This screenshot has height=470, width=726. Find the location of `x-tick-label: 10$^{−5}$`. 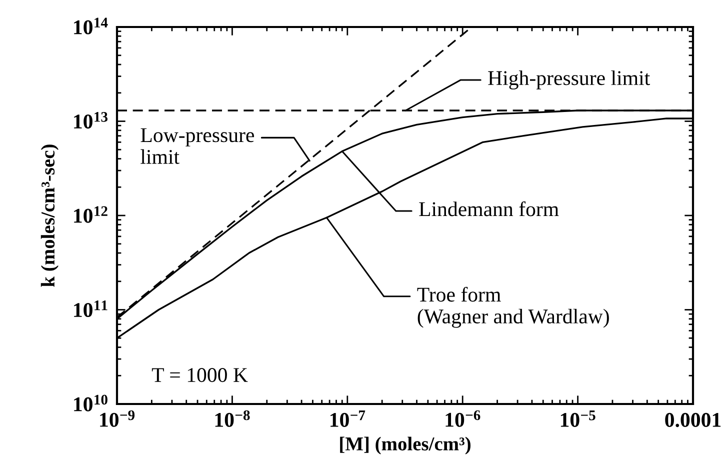

x-tick-label: 10$^{−5}$ is located at coordinates (578, 418).